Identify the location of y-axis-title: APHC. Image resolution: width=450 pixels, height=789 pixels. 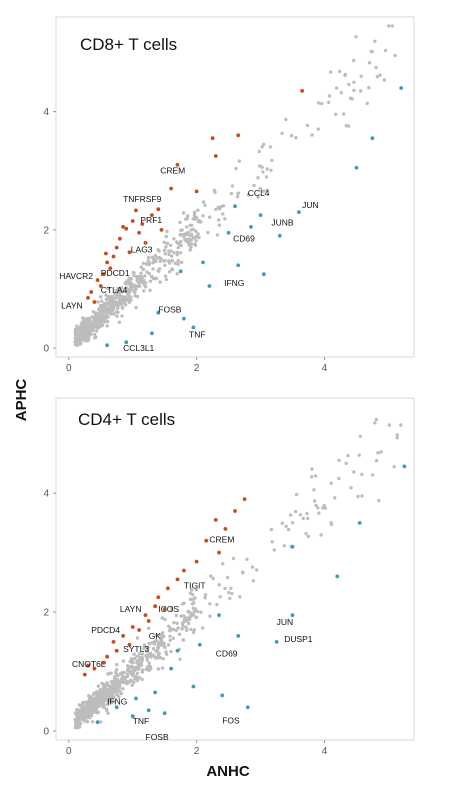
(21, 400).